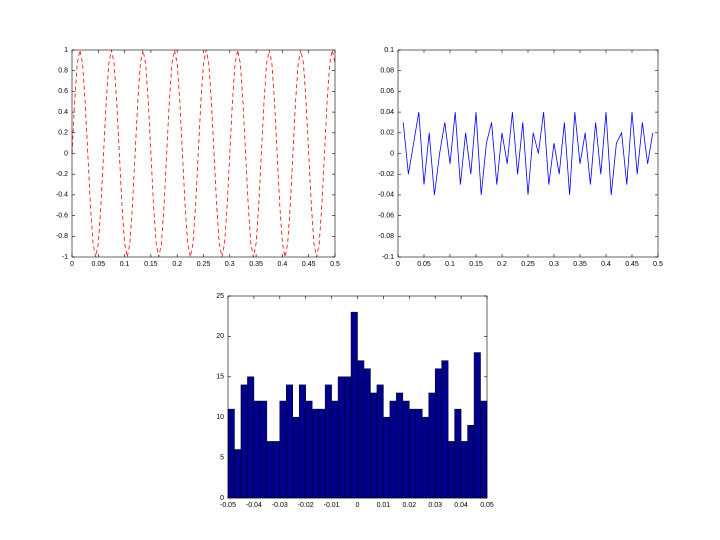 This screenshot has height=540, width=720. Describe the element at coordinates (63, 91) in the screenshot. I see `y-tick-label: 0.6` at that location.